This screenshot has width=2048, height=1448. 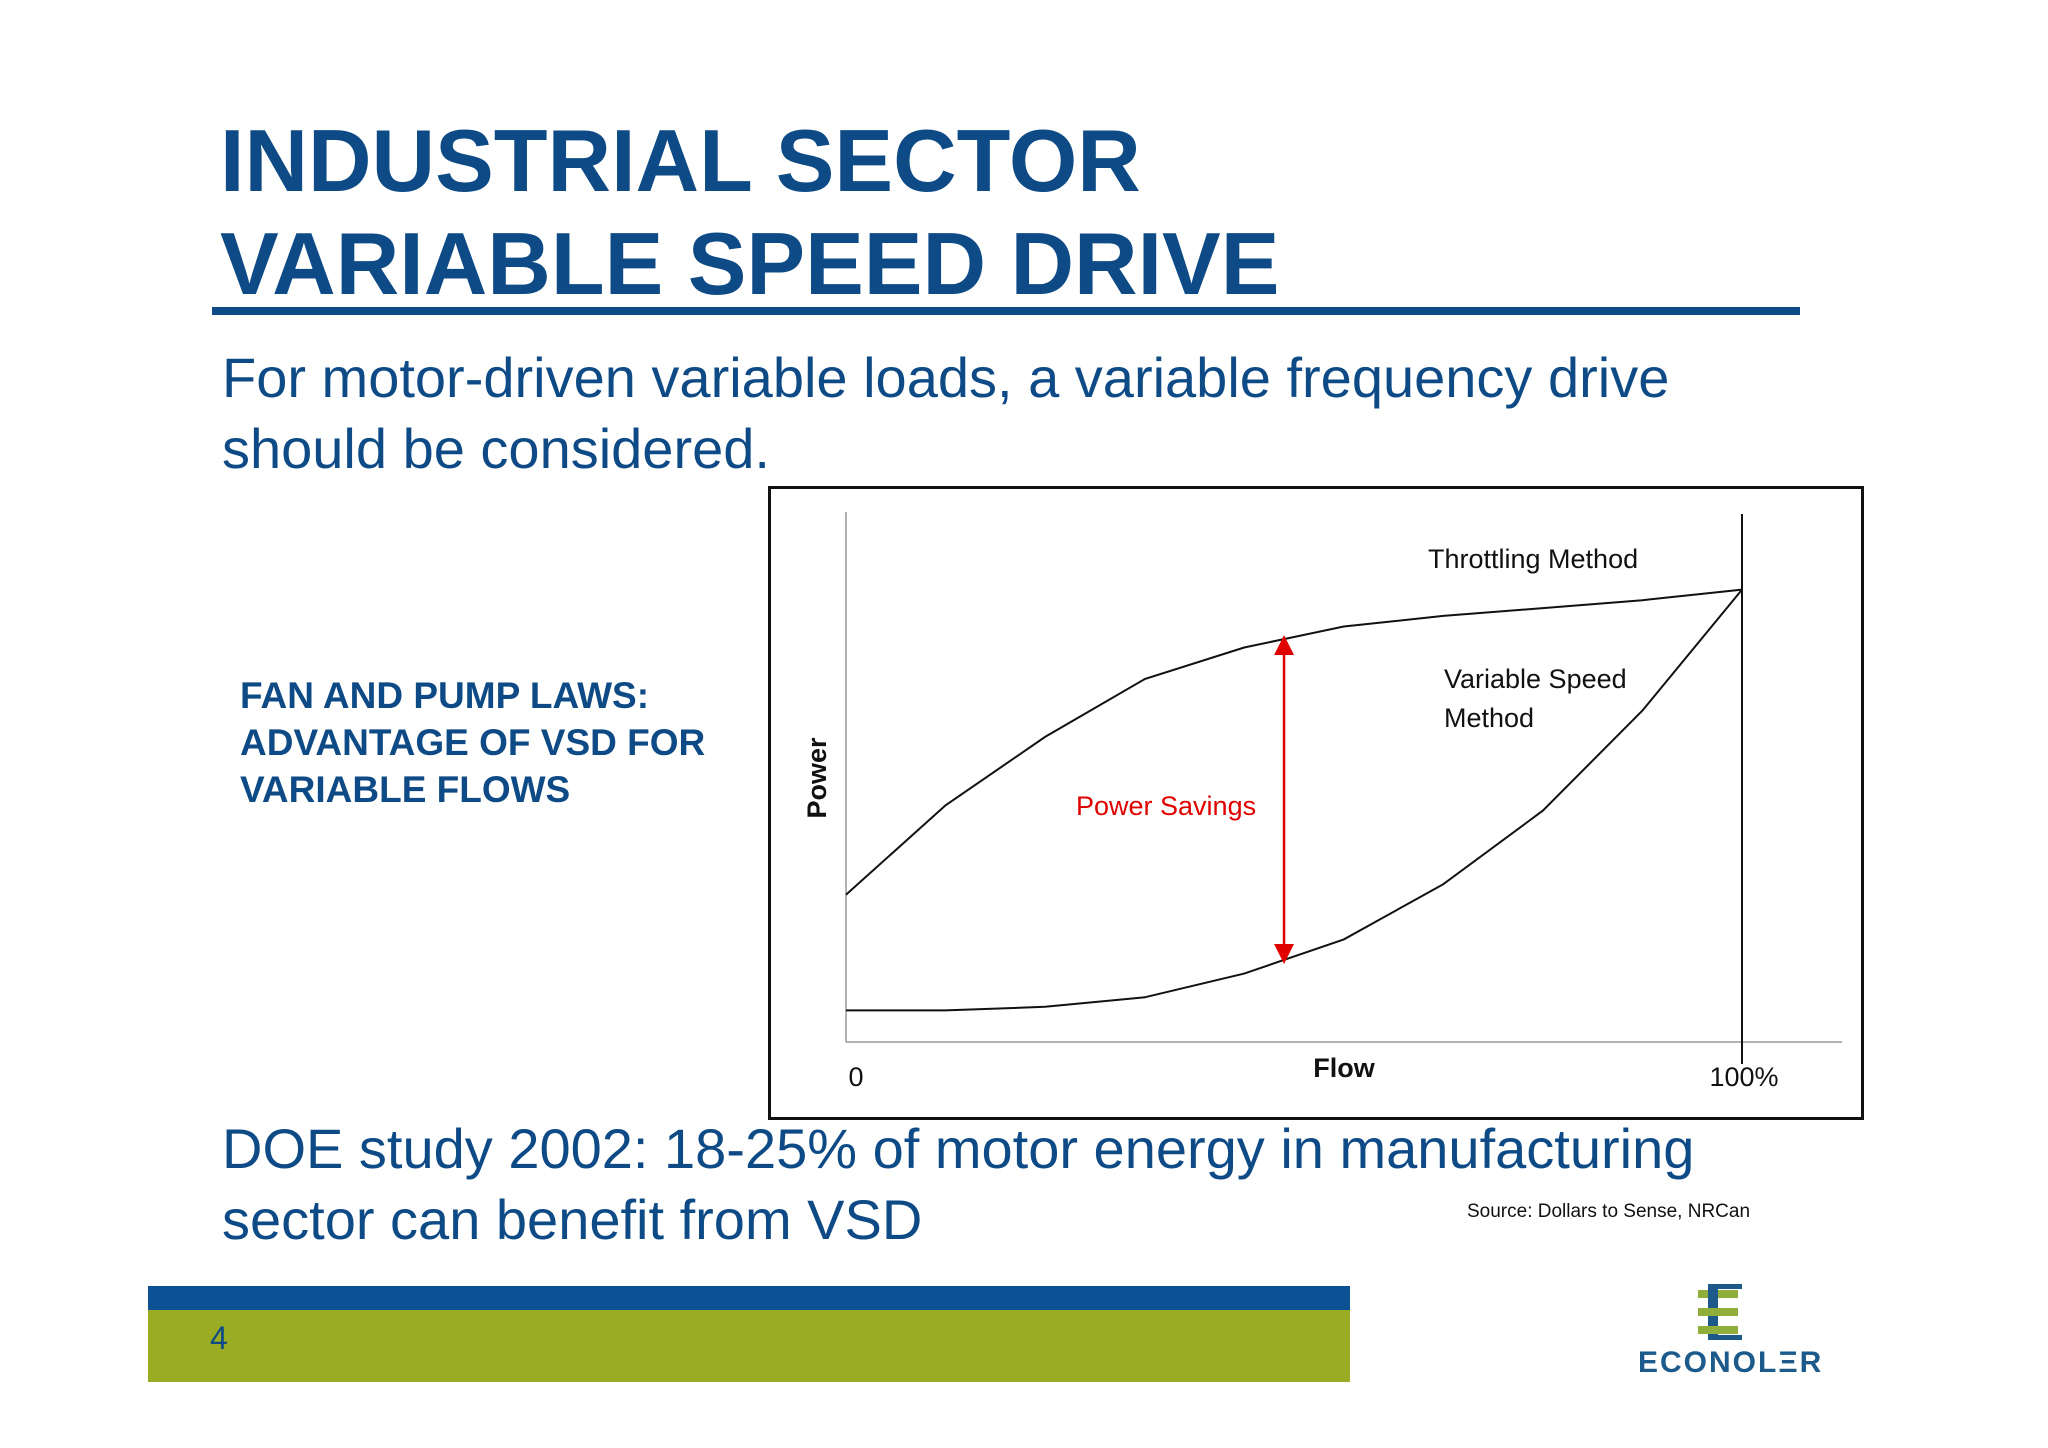 What do you see at coordinates (817, 778) in the screenshot?
I see `y-axis-label: Power` at bounding box center [817, 778].